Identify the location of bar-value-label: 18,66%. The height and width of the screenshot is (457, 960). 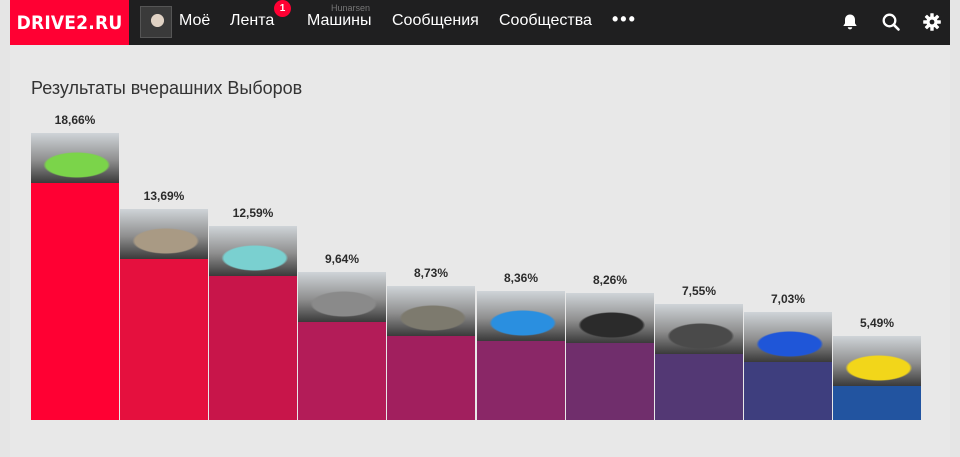
(75, 120).